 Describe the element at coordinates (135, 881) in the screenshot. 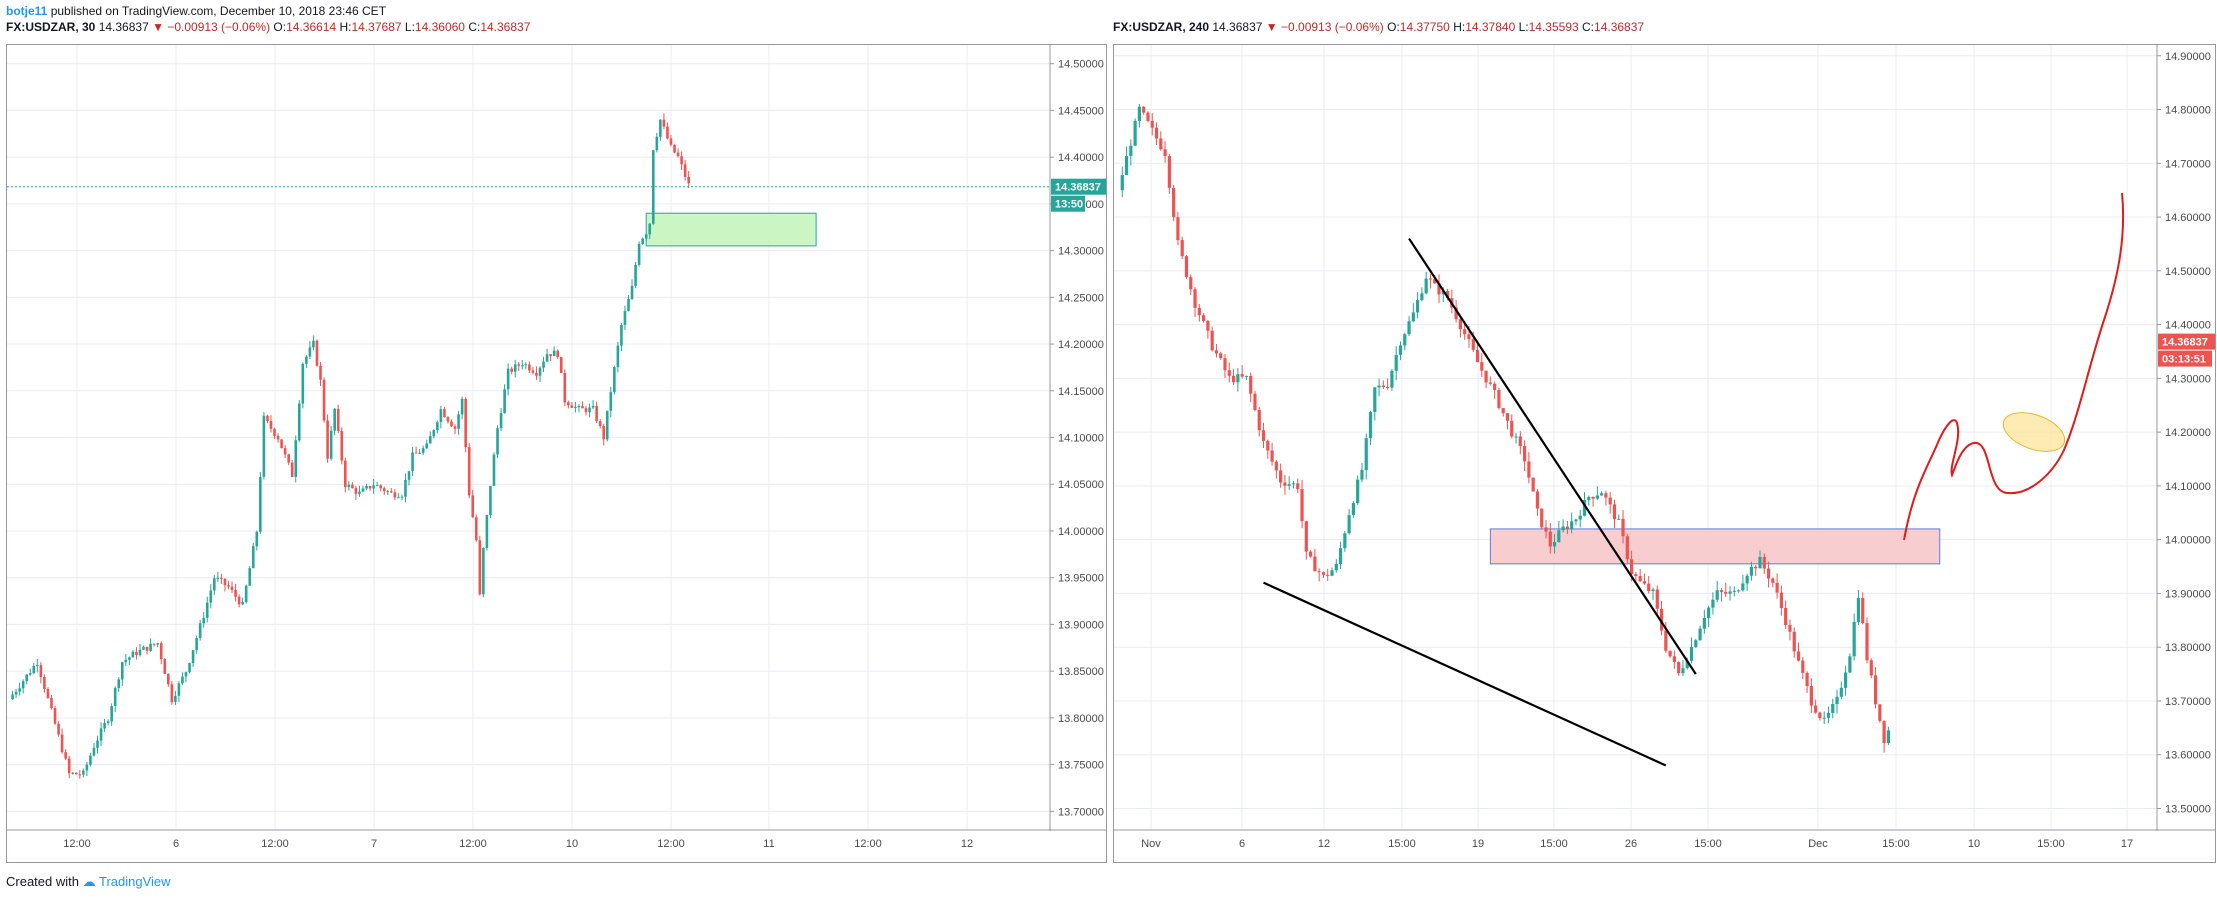

I see `tradingview-link: TradingView` at that location.